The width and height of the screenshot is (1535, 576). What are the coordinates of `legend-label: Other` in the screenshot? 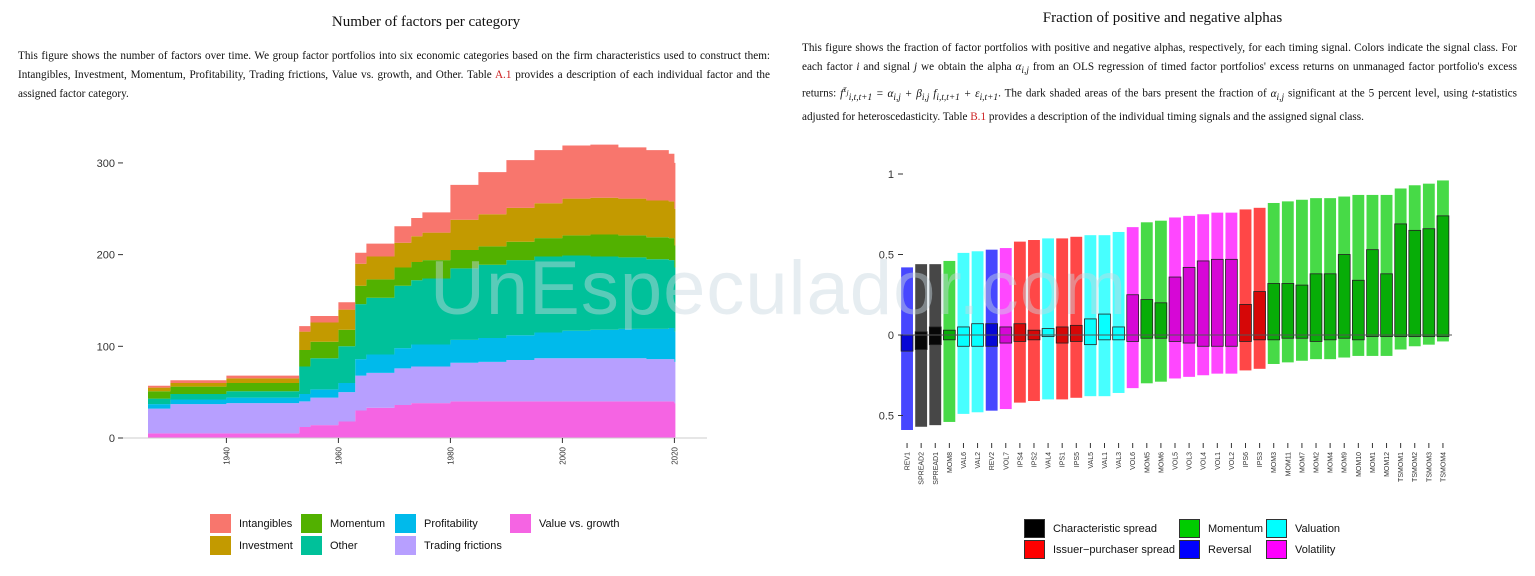 It's located at (344, 545).